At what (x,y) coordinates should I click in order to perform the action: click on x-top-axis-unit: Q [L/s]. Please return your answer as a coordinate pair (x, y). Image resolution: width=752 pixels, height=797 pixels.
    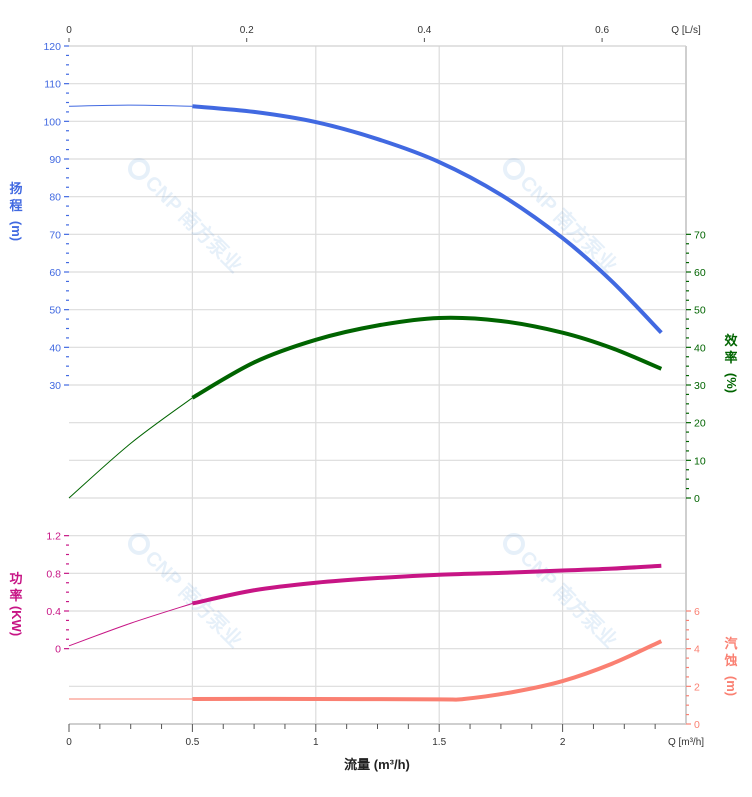
    Looking at the image, I should click on (686, 30).